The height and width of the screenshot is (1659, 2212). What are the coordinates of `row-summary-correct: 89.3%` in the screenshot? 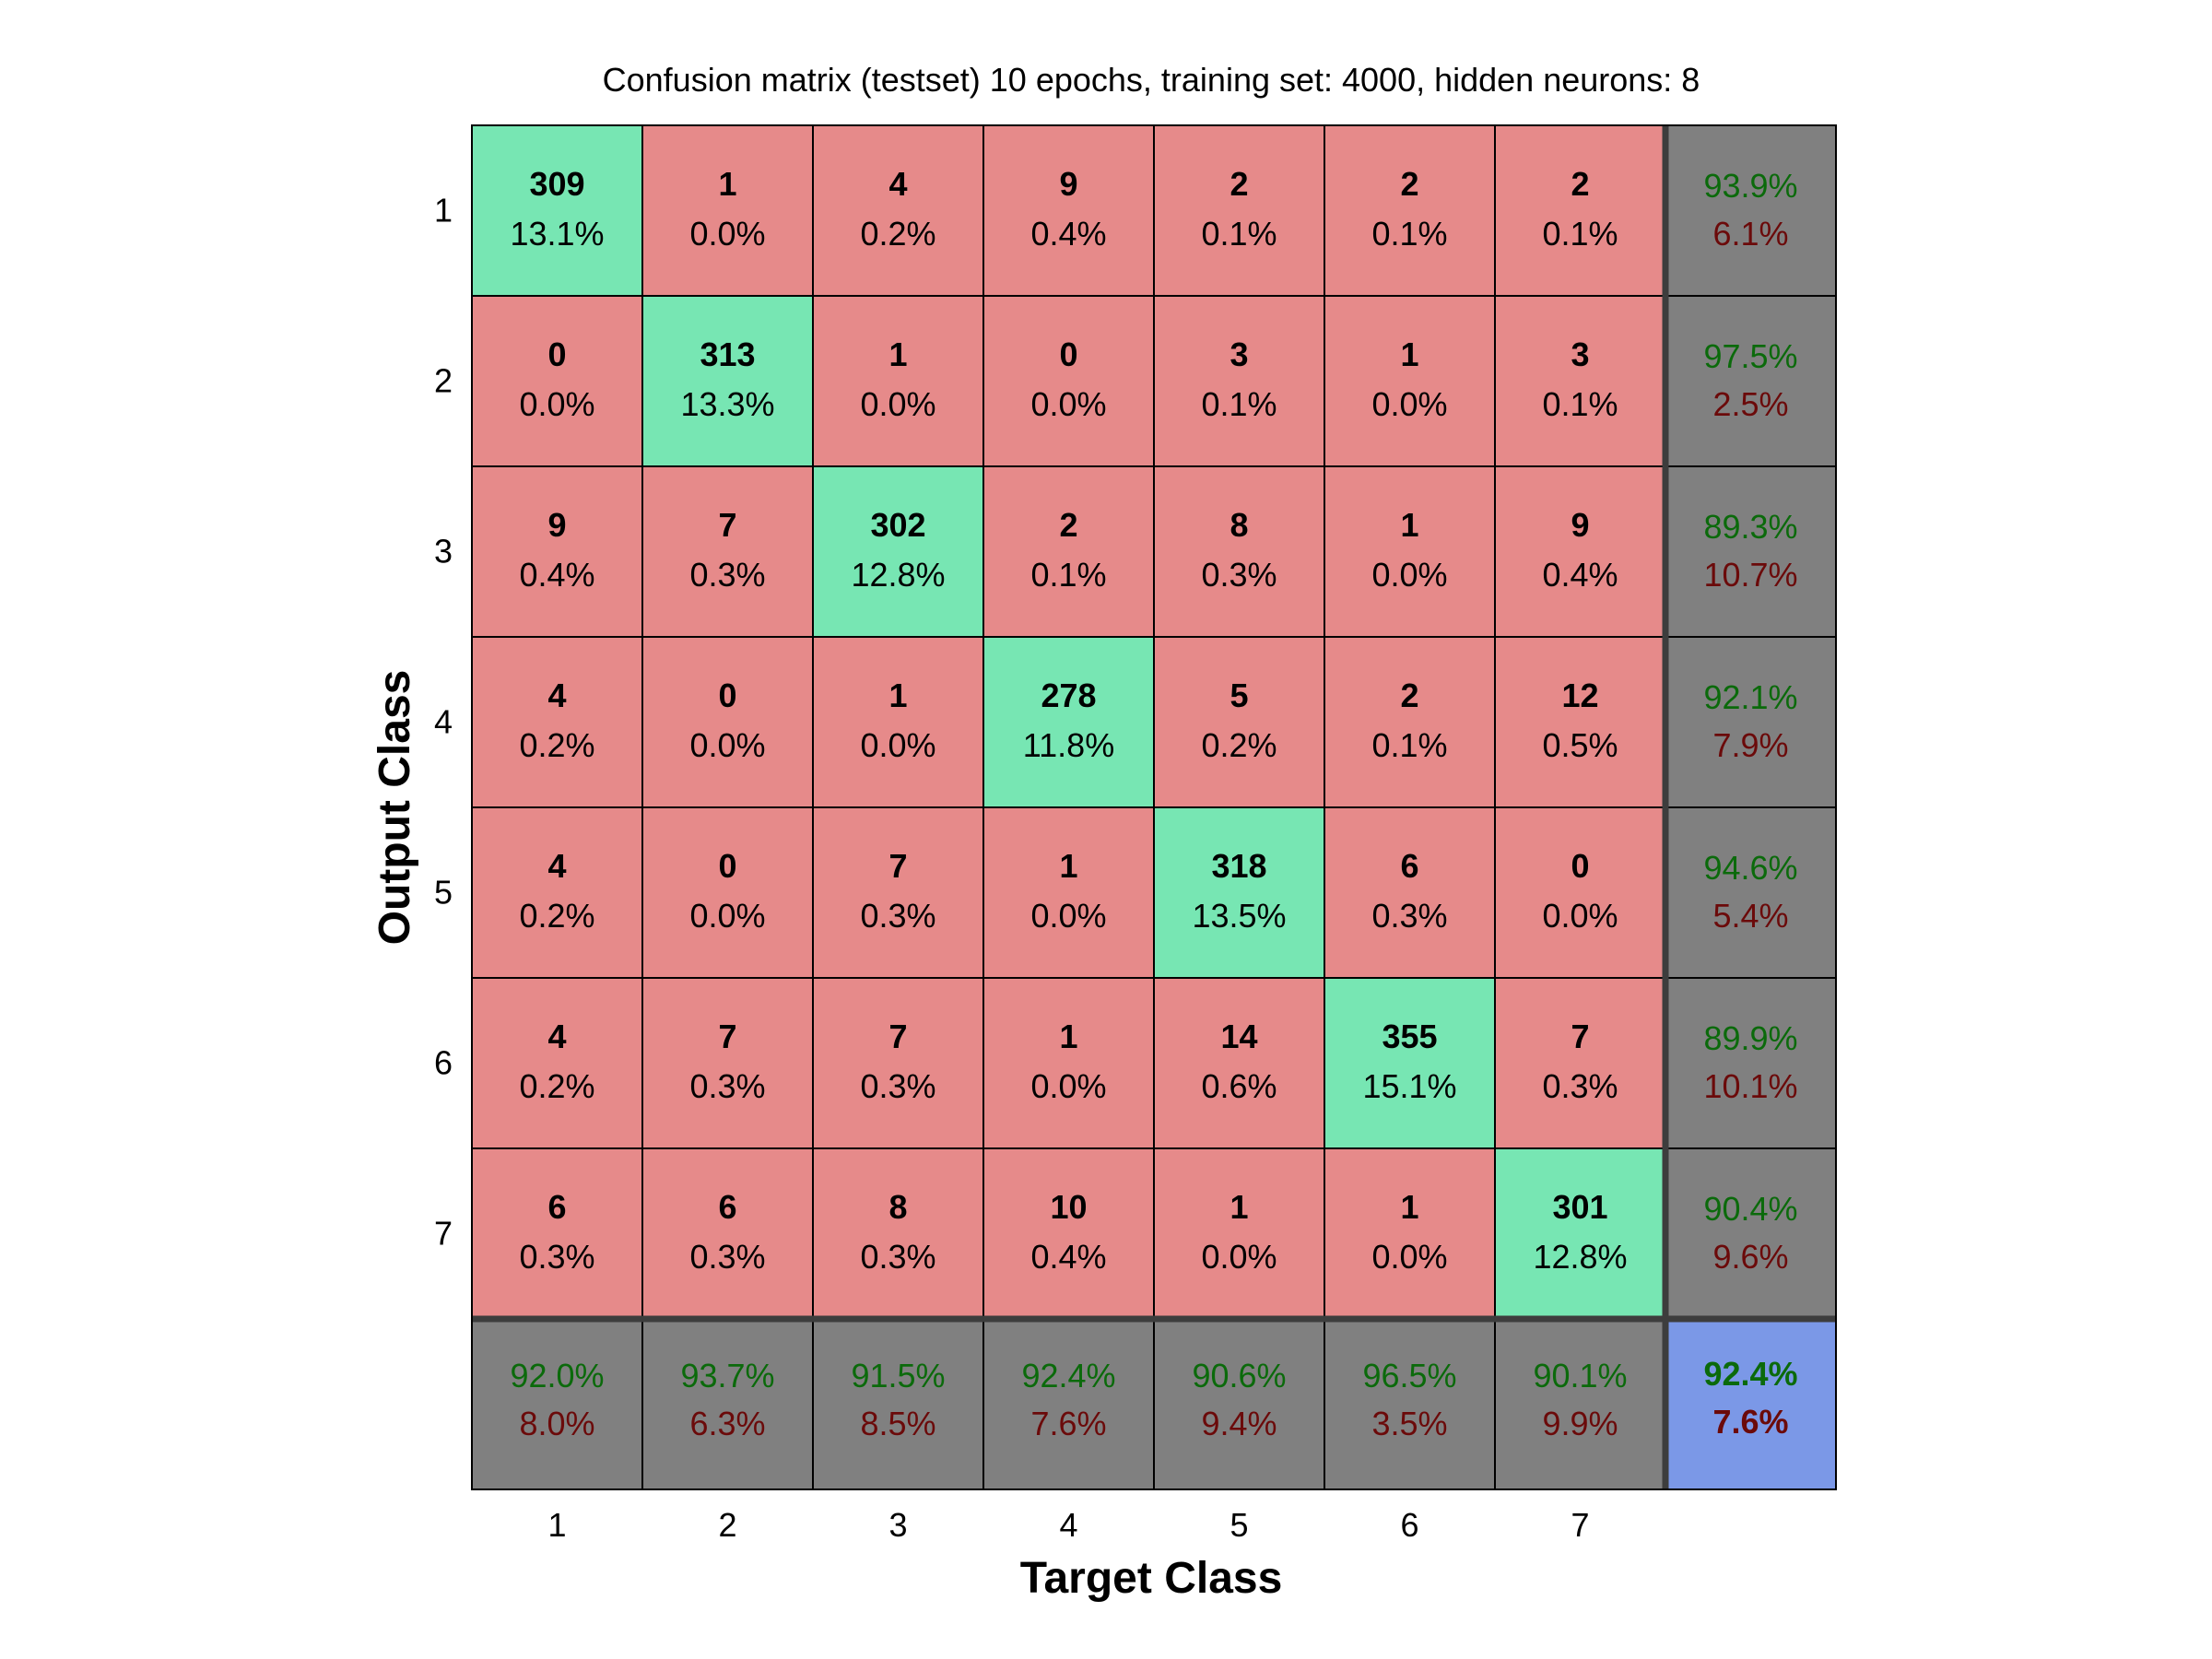 It's located at (1750, 527).